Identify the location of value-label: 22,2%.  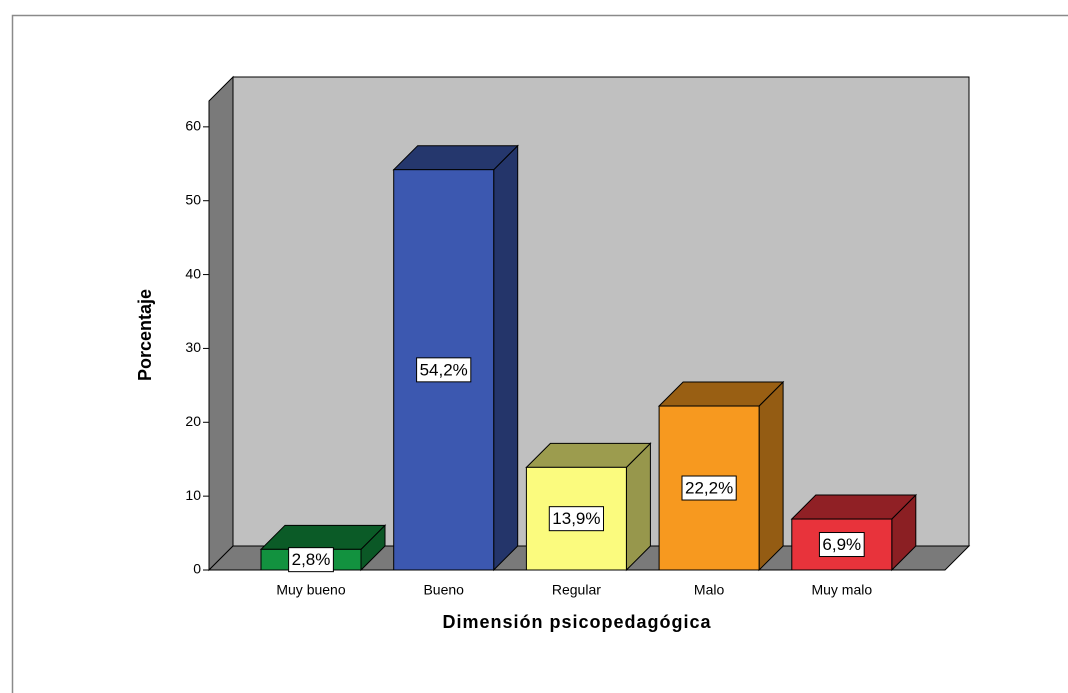
(709, 488).